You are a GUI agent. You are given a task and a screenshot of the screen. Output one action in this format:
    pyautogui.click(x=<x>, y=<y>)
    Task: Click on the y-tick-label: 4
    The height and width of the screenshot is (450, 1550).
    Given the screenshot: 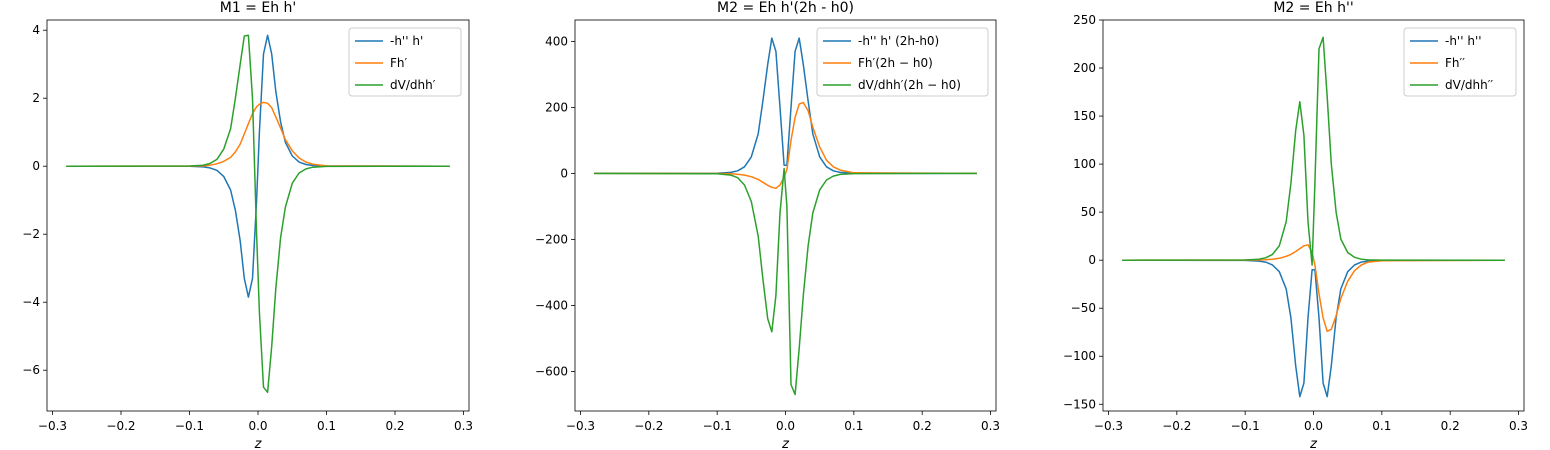 What is the action you would take?
    pyautogui.click(x=36, y=30)
    